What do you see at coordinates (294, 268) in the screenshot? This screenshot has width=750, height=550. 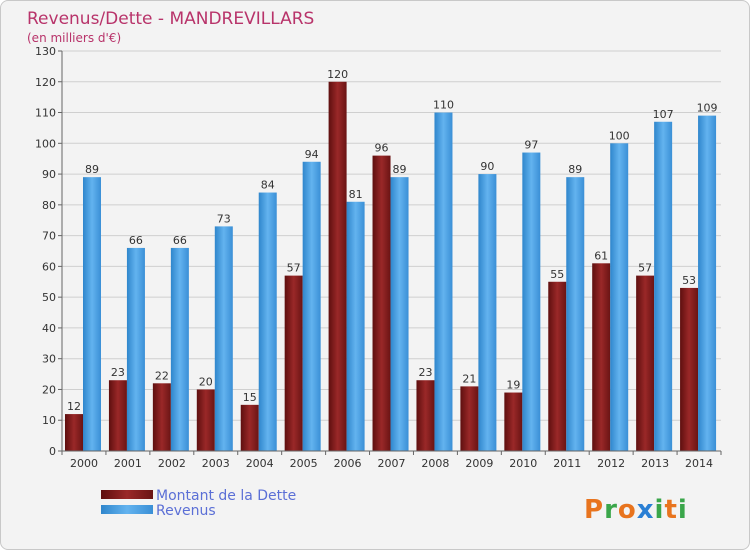 I see `data-label-debt-2005: 57` at bounding box center [294, 268].